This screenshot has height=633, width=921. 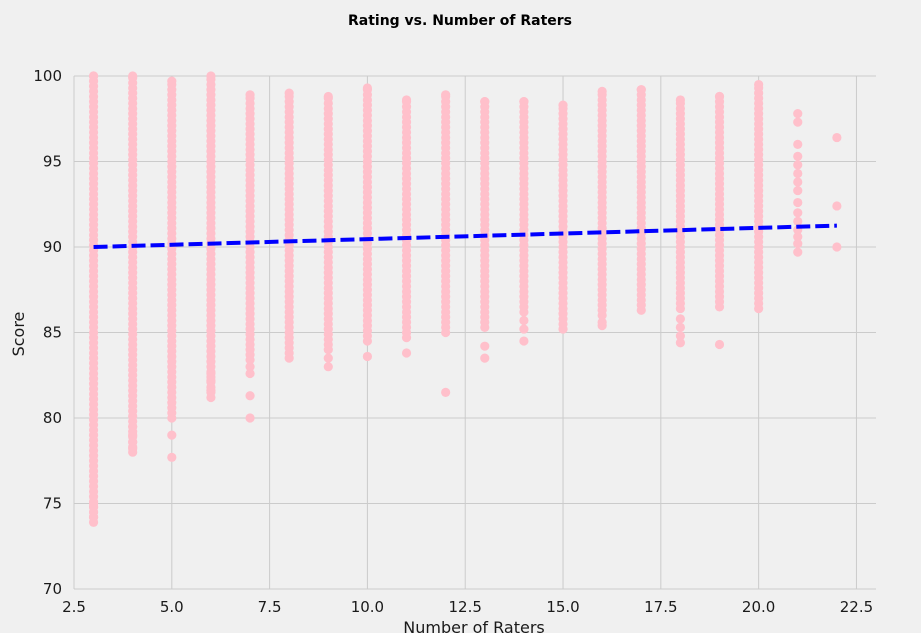 I want to click on y-tick-label: 90, so click(x=52, y=247).